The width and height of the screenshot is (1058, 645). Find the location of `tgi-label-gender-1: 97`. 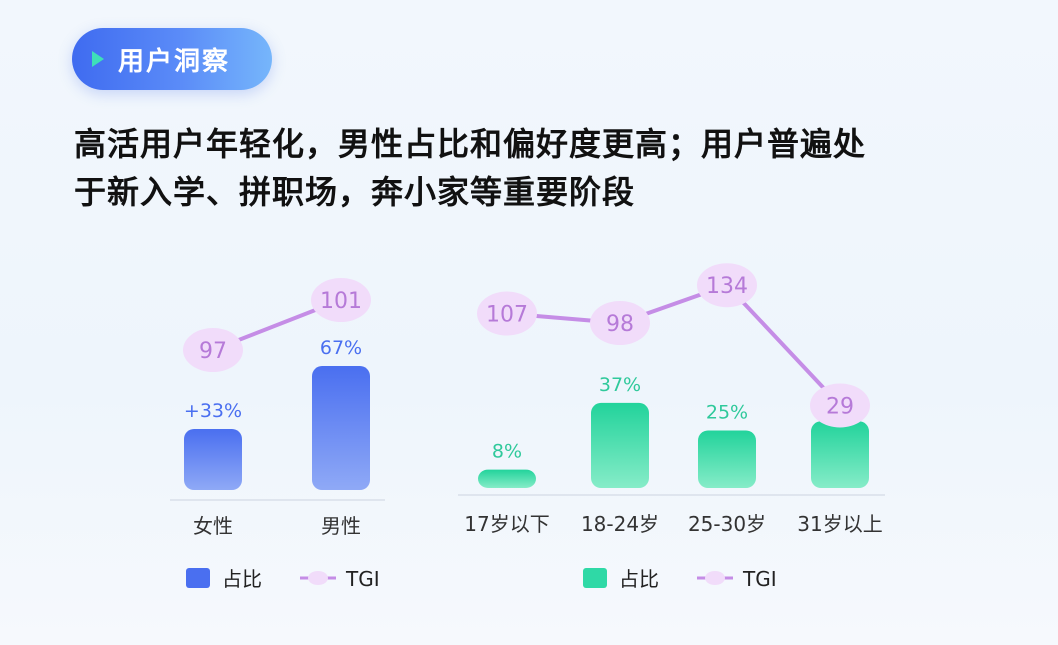

tgi-label-gender-1: 97 is located at coordinates (213, 351).